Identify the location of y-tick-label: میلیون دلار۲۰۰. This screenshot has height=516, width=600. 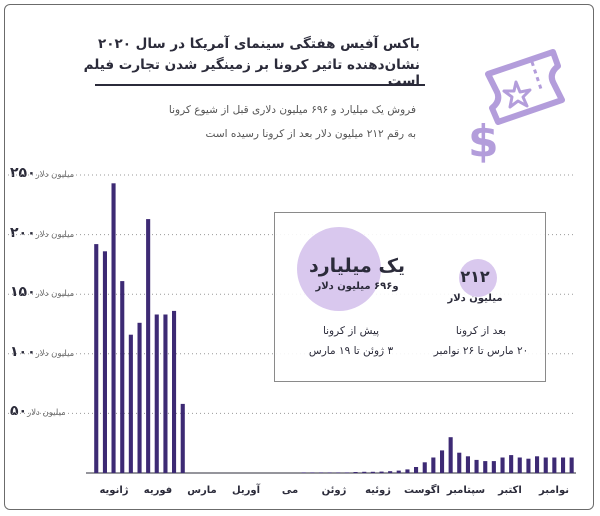
(59, 231).